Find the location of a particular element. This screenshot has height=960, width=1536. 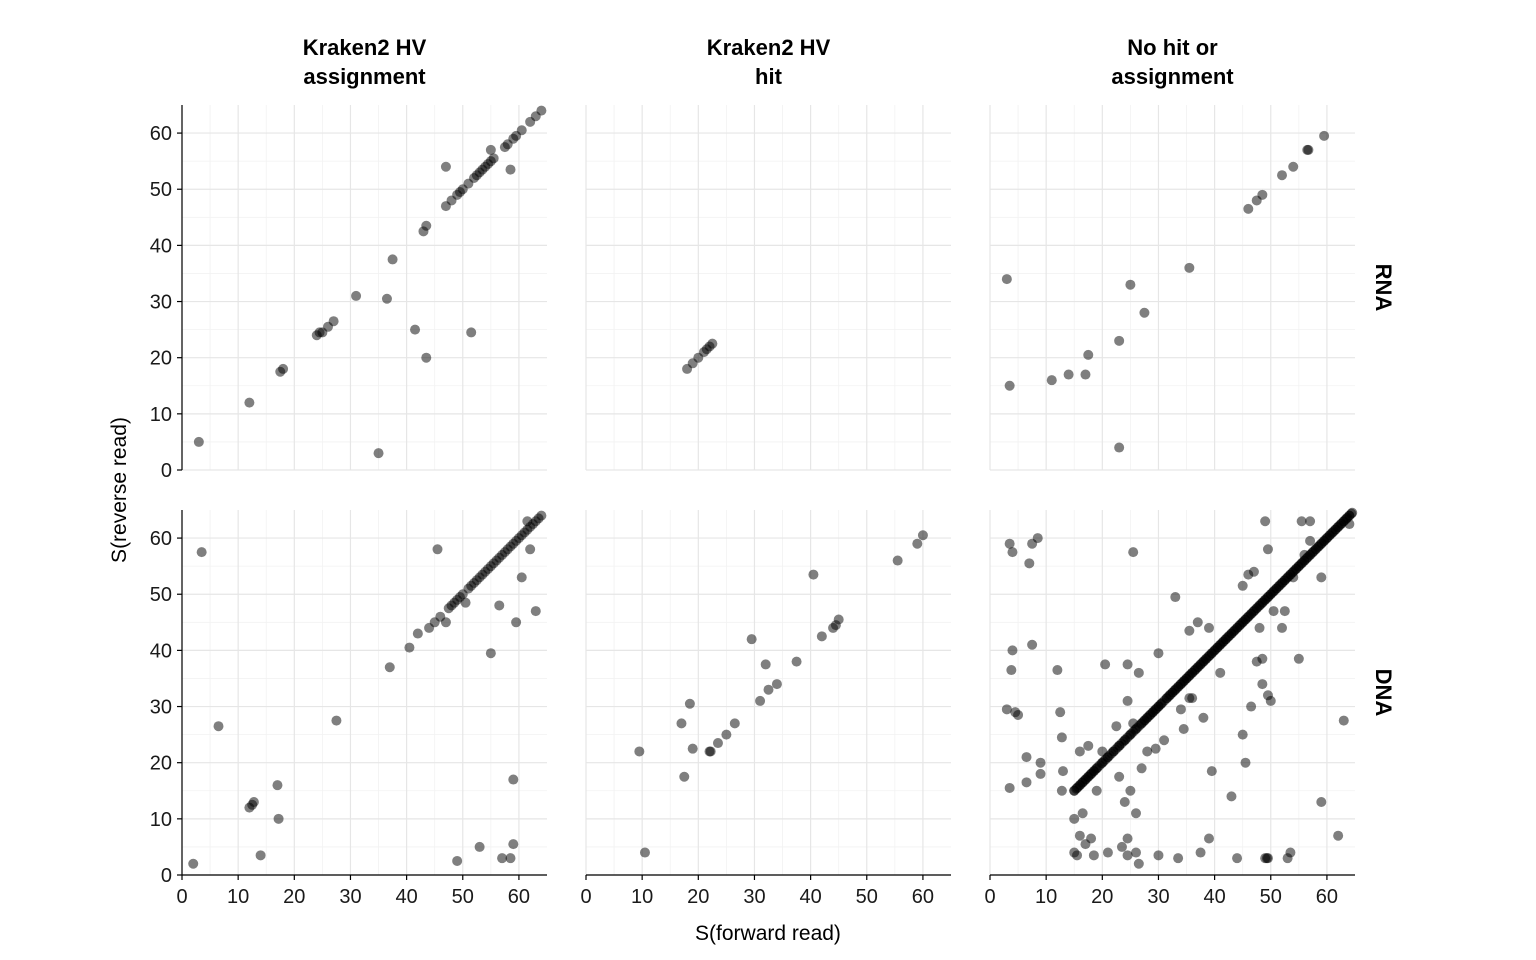

column-strip-title: Kraken2 HV assignment is located at coordinates (365, 62).